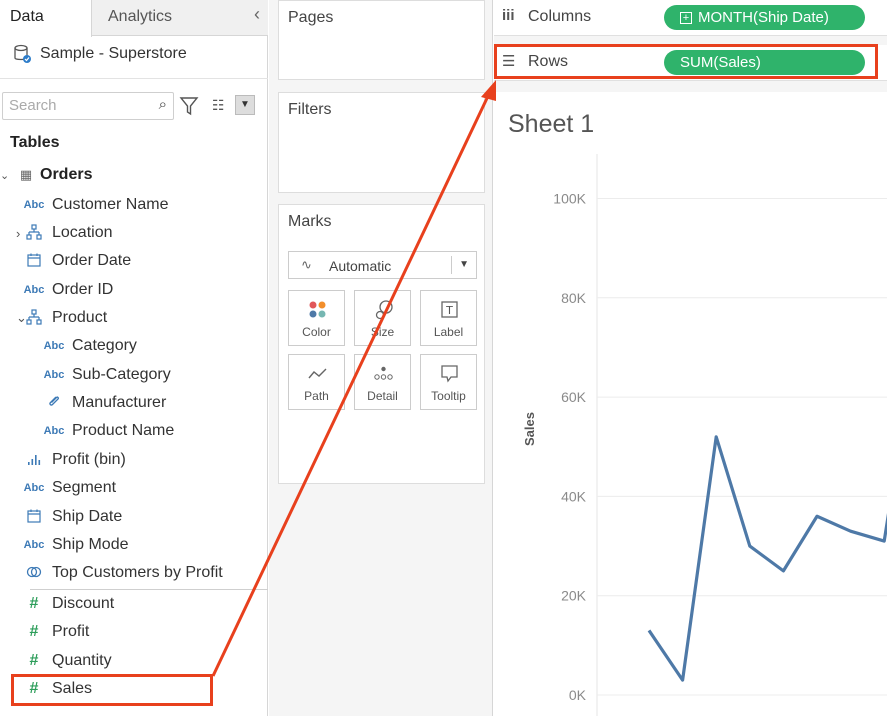 This screenshot has width=887, height=716. What do you see at coordinates (382, 332) in the screenshot?
I see `size-label: Size` at bounding box center [382, 332].